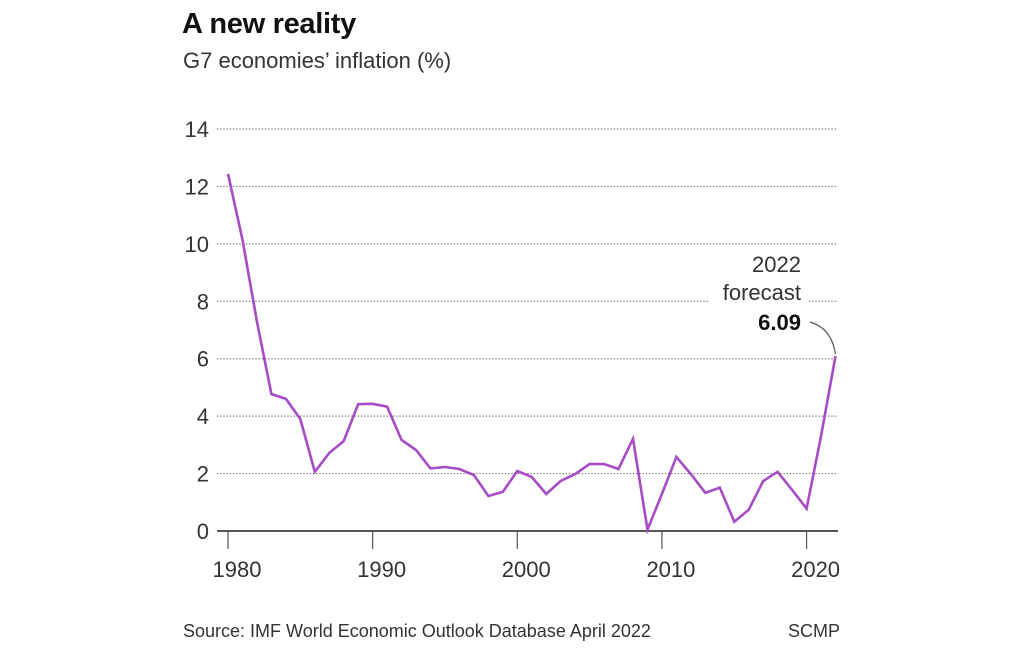 This screenshot has height=651, width=1024. Describe the element at coordinates (269, 24) in the screenshot. I see `chart-title: A new reality` at that location.